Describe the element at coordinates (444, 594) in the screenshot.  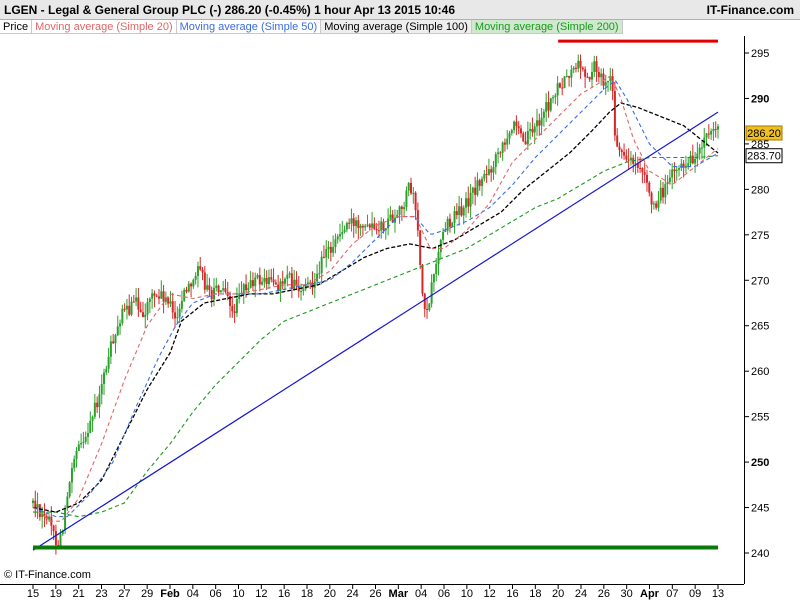
I see `x-tick-label: 06` at that location.